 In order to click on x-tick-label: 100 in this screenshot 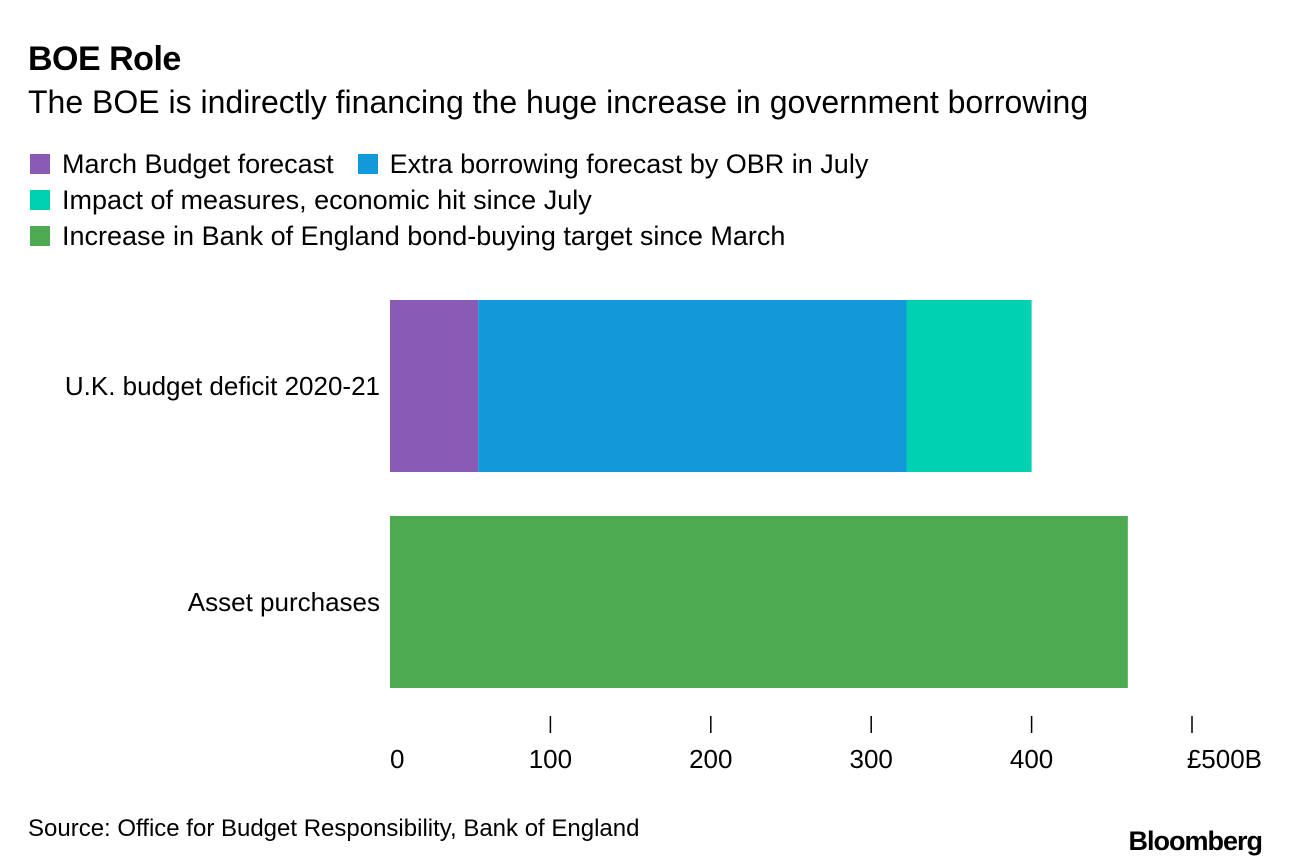, I will do `click(550, 759)`.